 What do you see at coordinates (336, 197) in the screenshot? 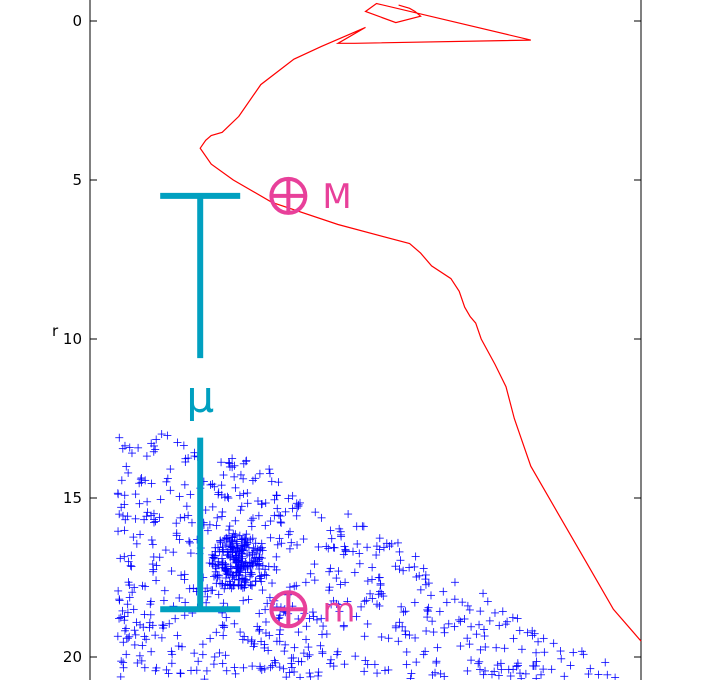
I see `upper-marker-label: M` at bounding box center [336, 197].